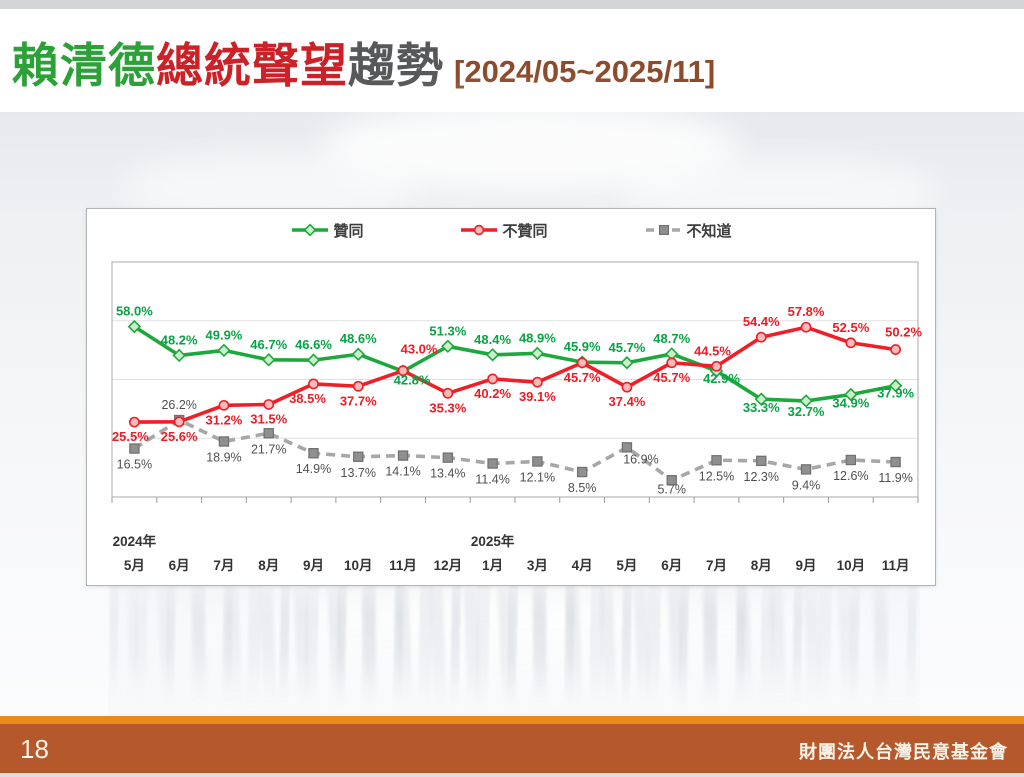 The height and width of the screenshot is (777, 1024). What do you see at coordinates (179, 339) in the screenshot?
I see `svg-text: 48.2%` at bounding box center [179, 339].